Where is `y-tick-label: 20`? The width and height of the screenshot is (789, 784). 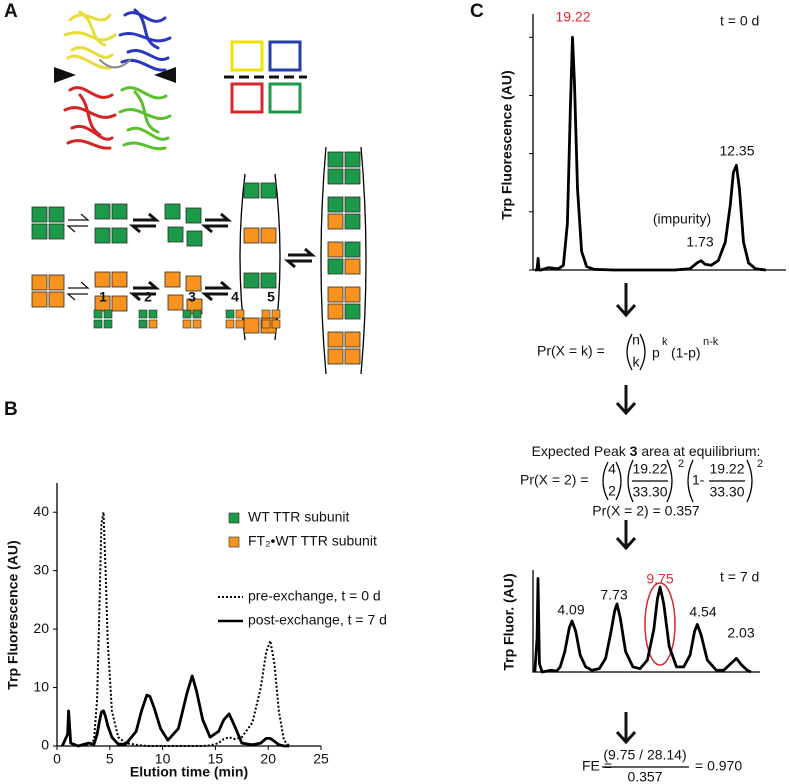
y-tick-label: 20 is located at coordinates (41, 628).